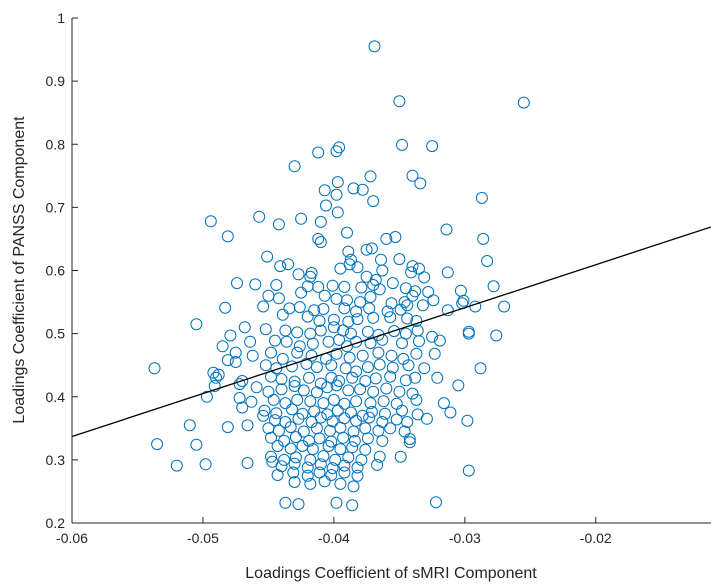  Describe the element at coordinates (56, 144) in the screenshot. I see `y-tick-label: 0.8` at that location.